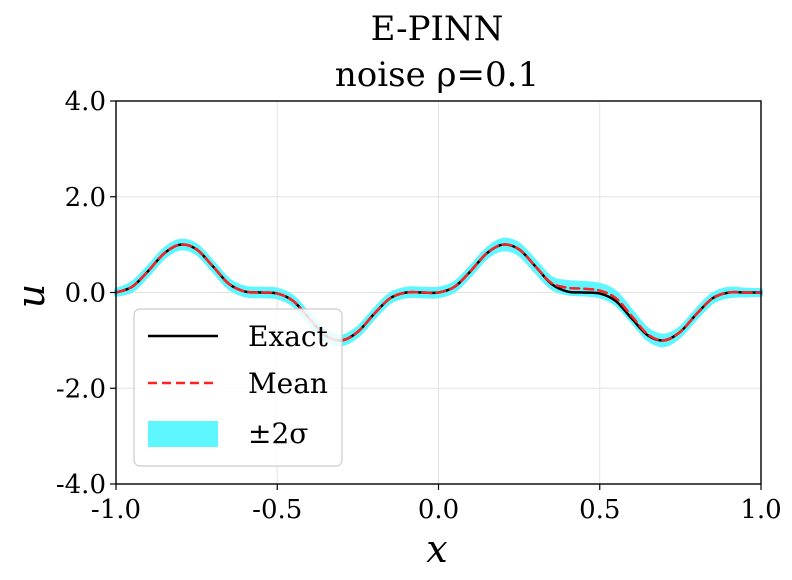 The image size is (792, 580). Describe the element at coordinates (81, 485) in the screenshot. I see `y-tick-label: -4.0` at that location.